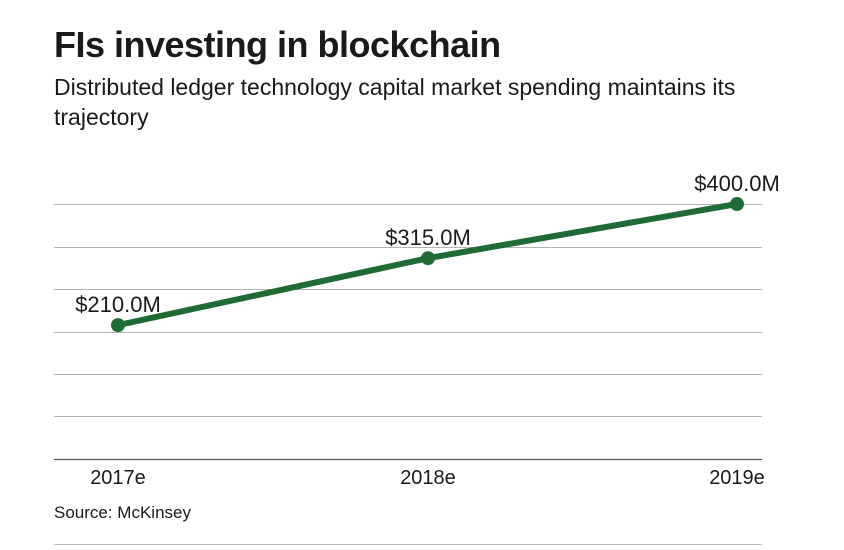  I want to click on data-label-2018e: $315.0M, so click(428, 237).